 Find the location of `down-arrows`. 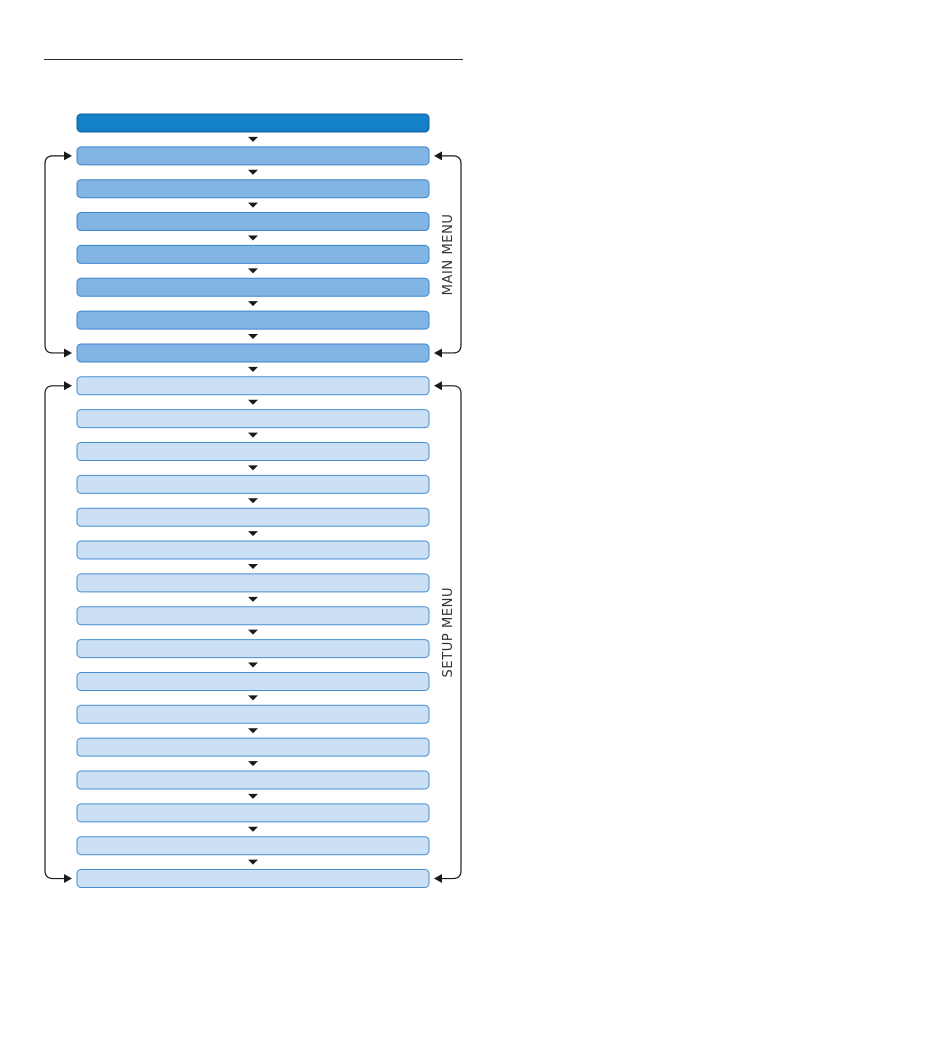

down-arrows is located at coordinates (253, 500).